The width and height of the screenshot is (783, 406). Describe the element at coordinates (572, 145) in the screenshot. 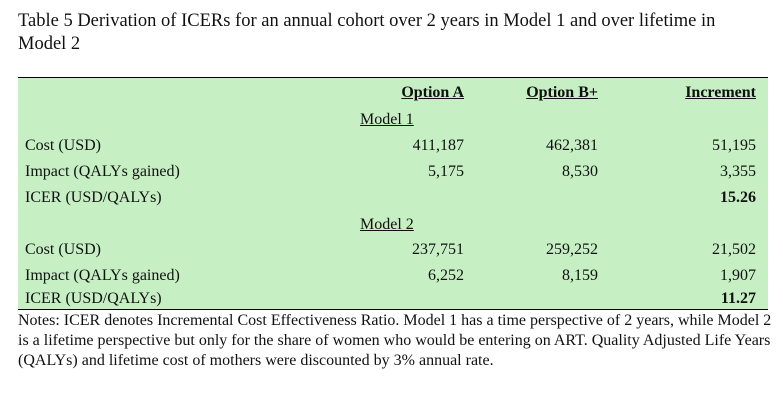

I see `model1-cost-b: 462,381` at that location.